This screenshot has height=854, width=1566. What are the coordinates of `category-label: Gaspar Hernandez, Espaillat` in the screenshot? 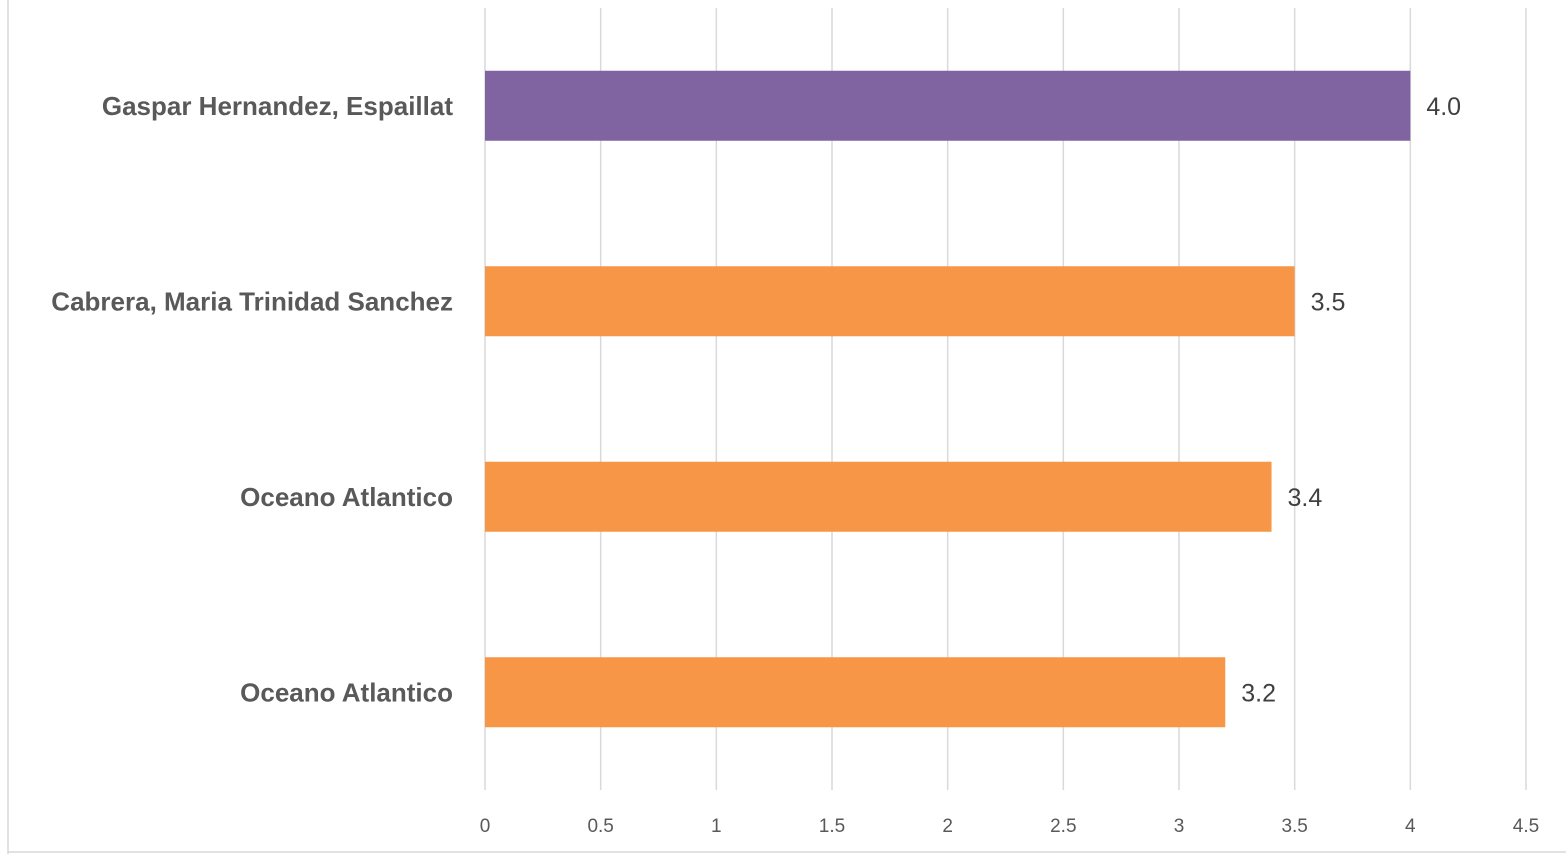 It's located at (277, 106).